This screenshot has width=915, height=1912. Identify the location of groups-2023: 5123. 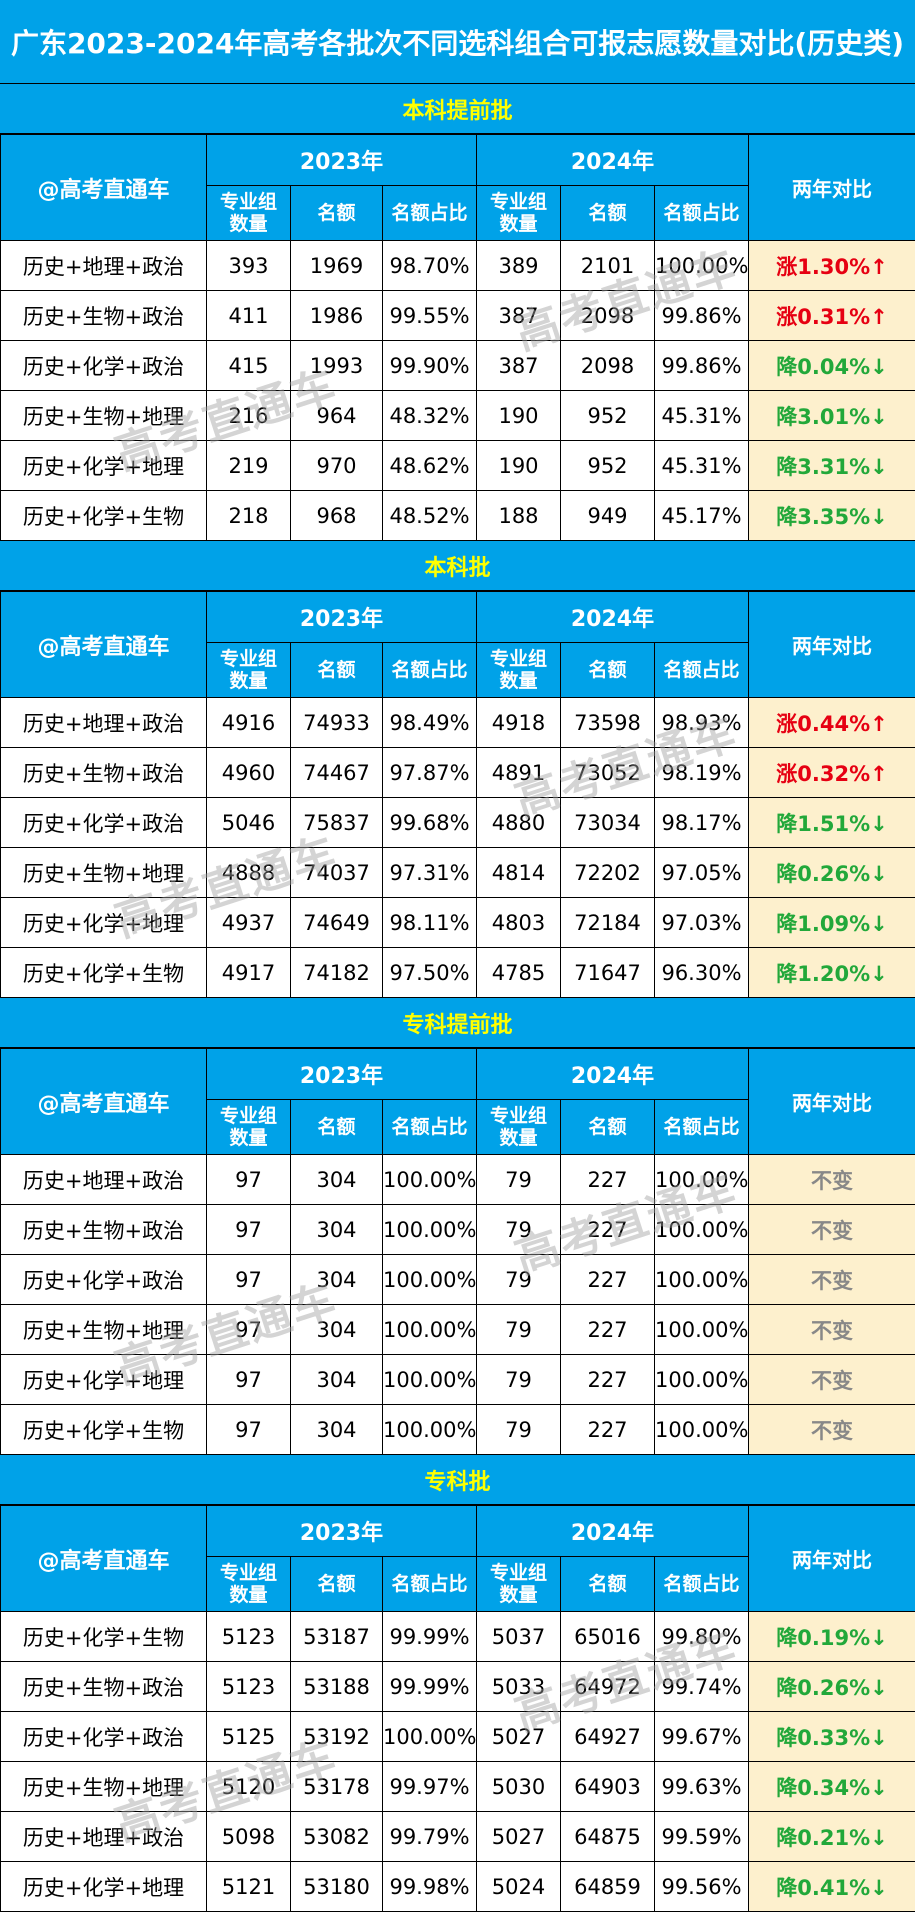
(249, 1637).